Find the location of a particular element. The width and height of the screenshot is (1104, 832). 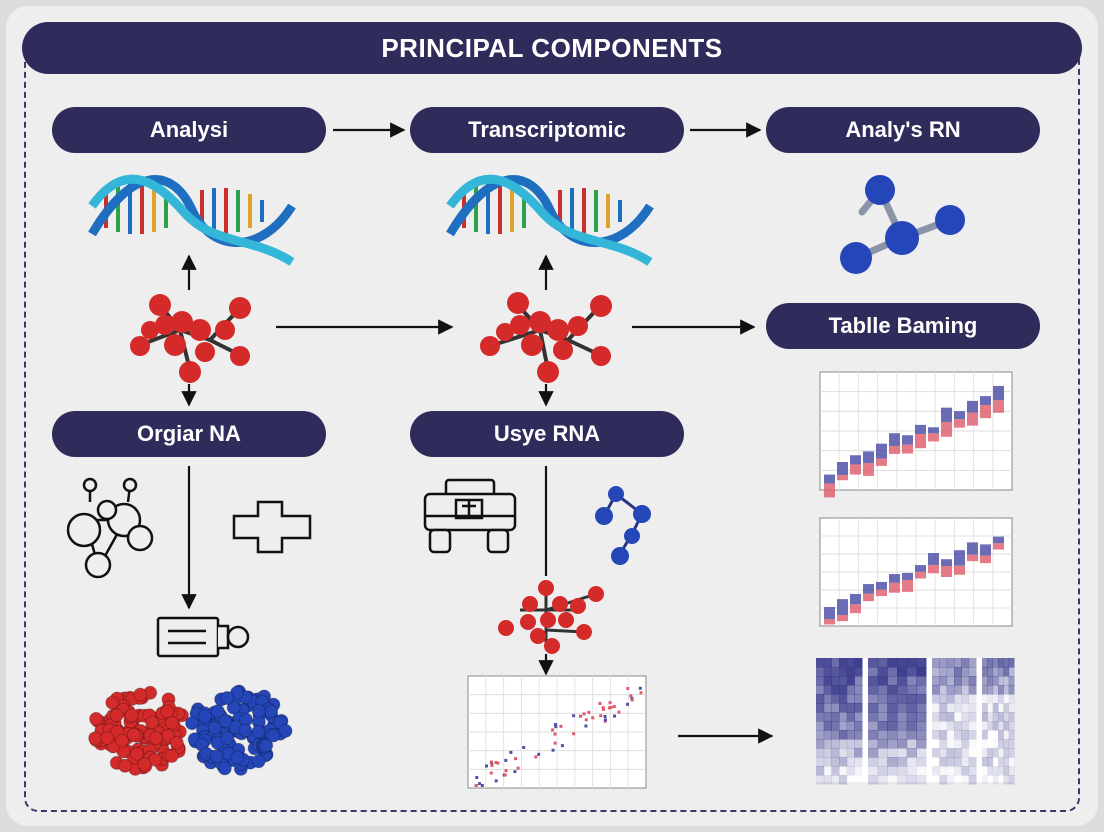

node-transcriptomic: Transcriptomic is located at coordinates (547, 130).